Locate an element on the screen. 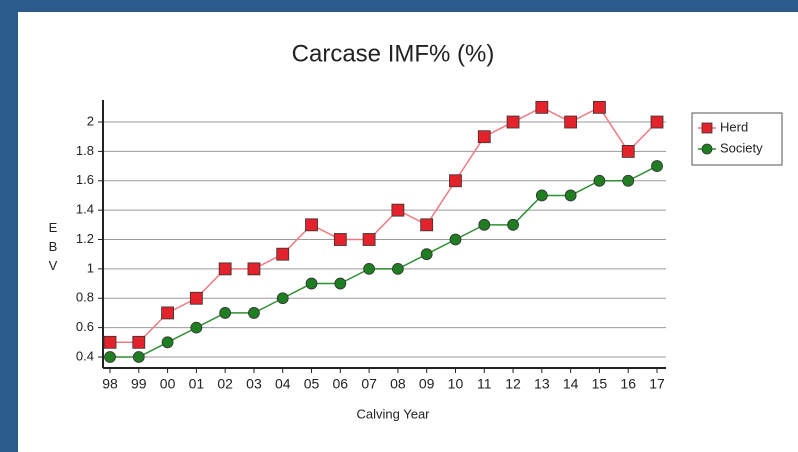 The width and height of the screenshot is (798, 452). x-tick-label: 06 is located at coordinates (341, 384).